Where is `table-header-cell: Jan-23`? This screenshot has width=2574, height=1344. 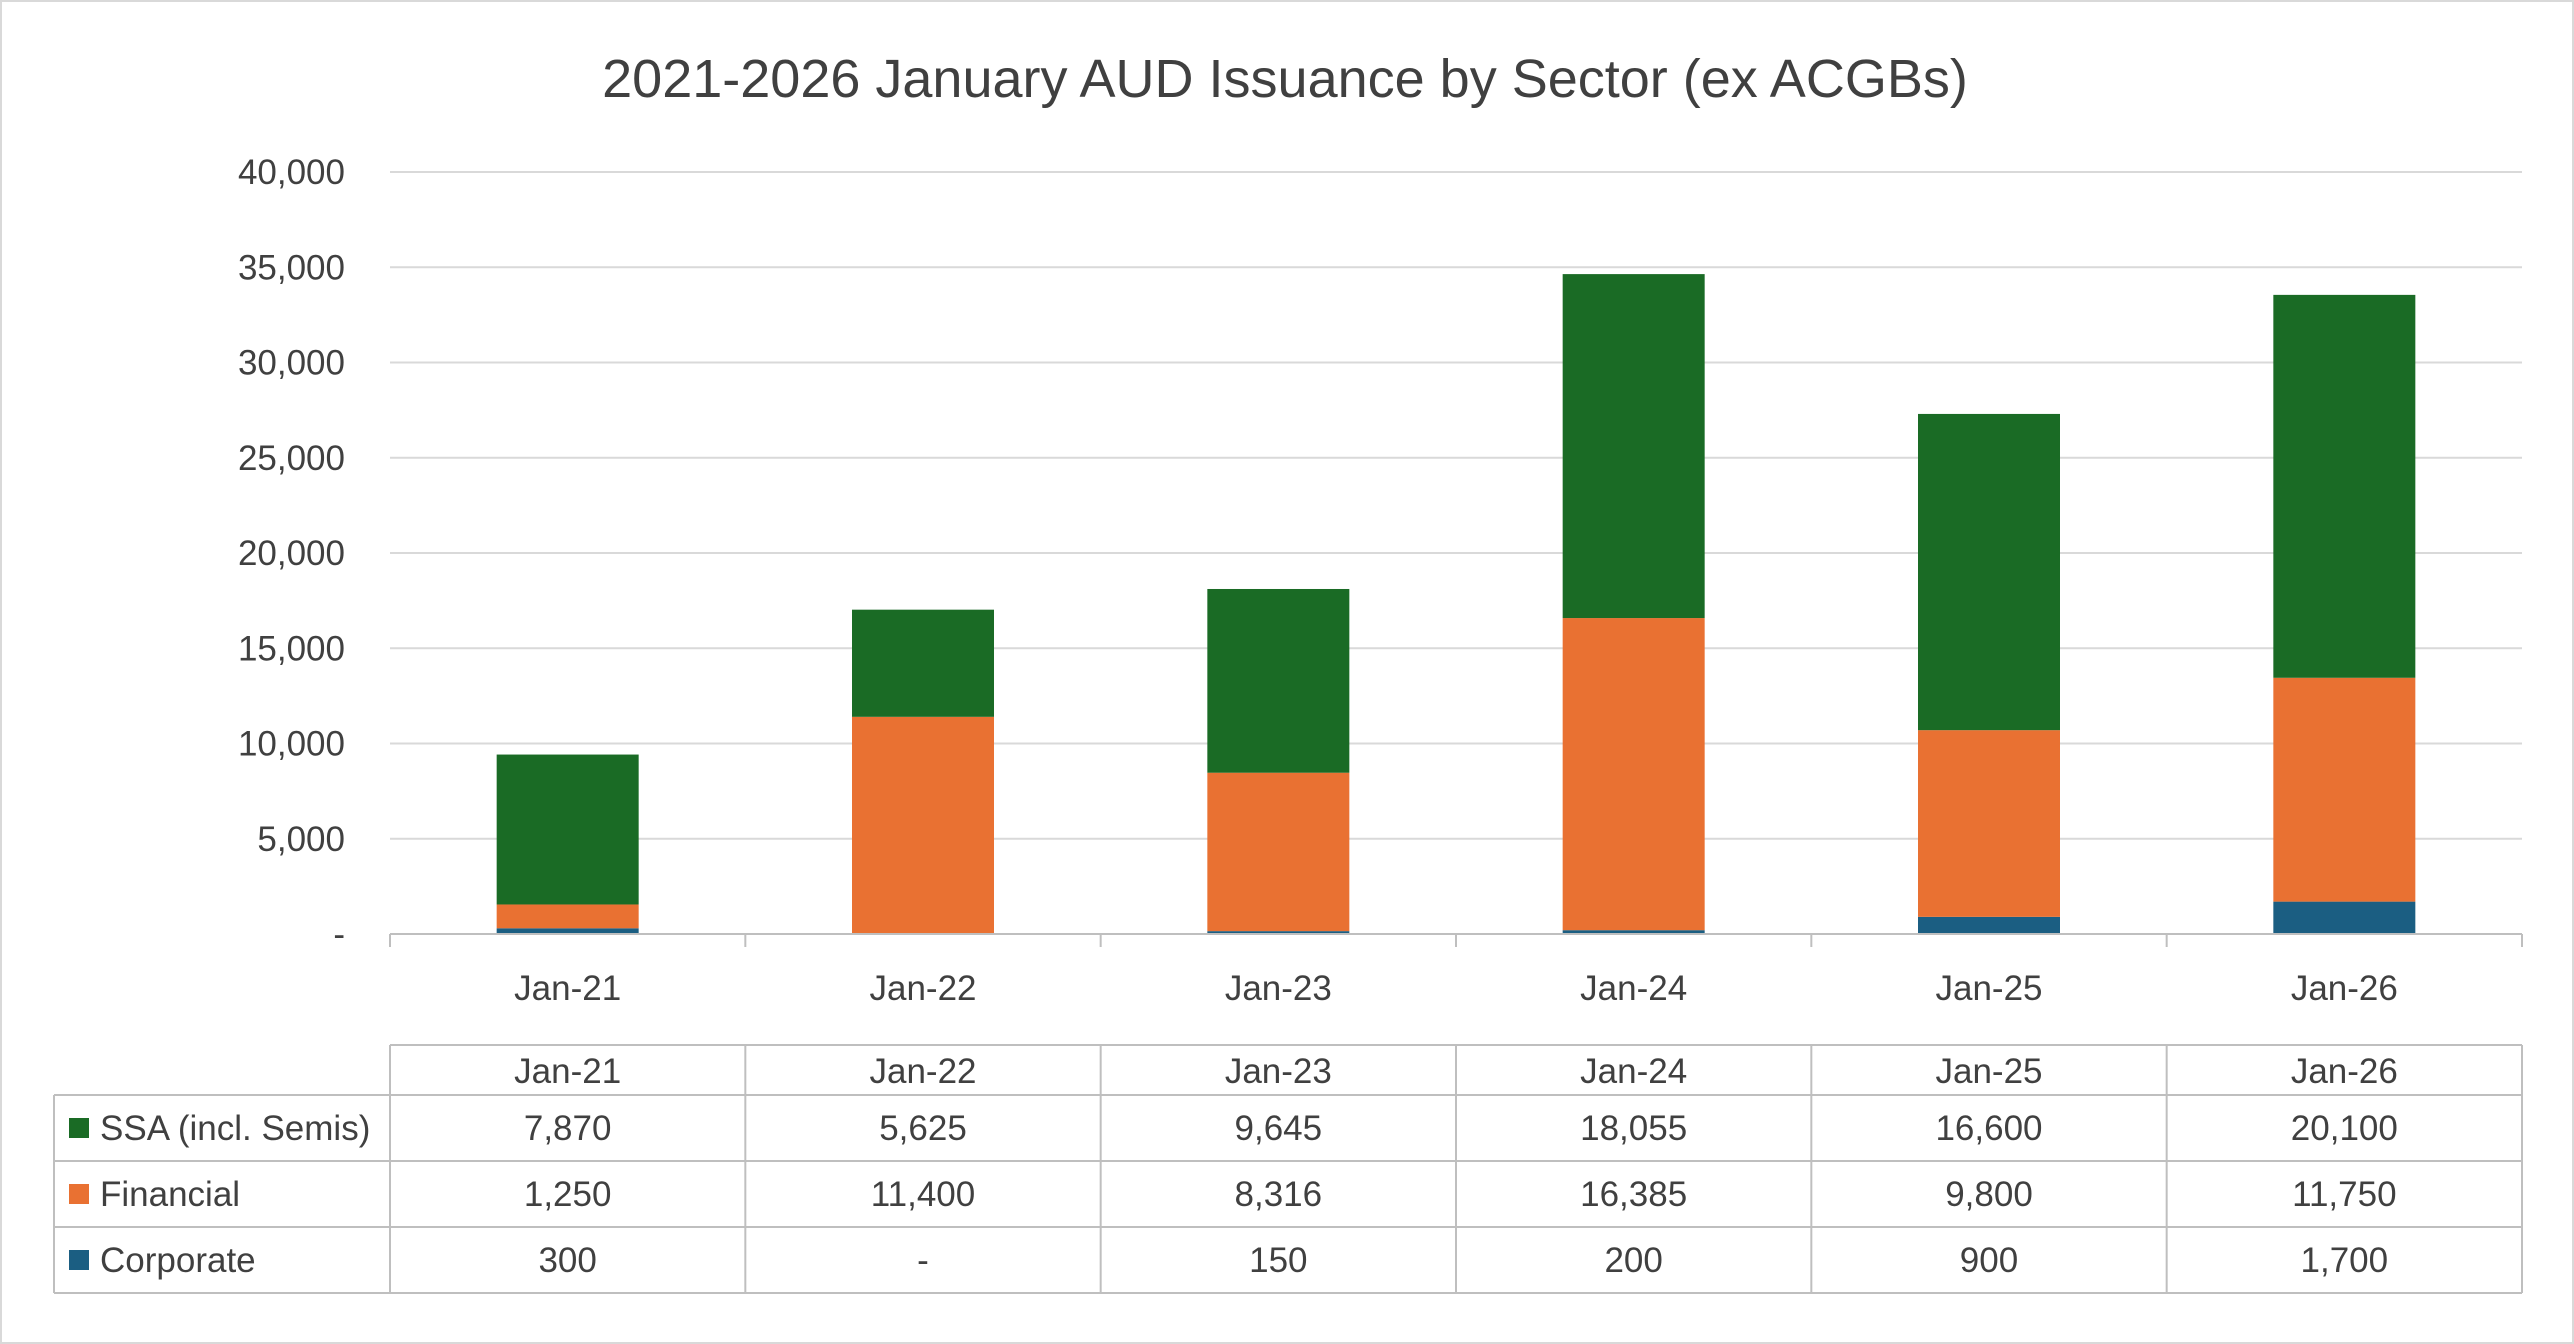 table-header-cell: Jan-23 is located at coordinates (1278, 1071).